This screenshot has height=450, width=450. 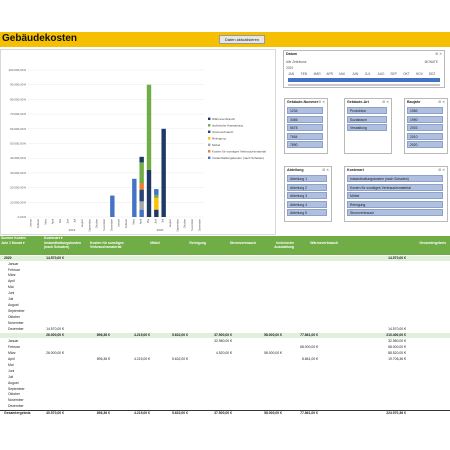 What do you see at coordinates (367, 110) in the screenshot?
I see `slicer-item: Produktion` at bounding box center [367, 110].